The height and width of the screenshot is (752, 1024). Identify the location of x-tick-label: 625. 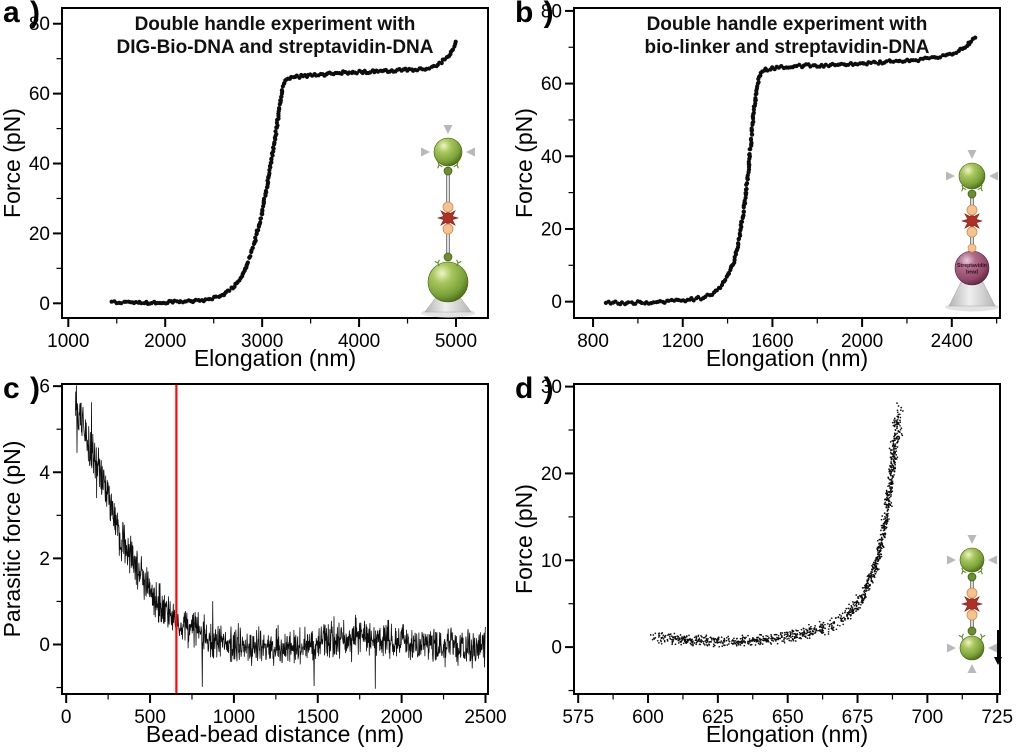
(718, 717).